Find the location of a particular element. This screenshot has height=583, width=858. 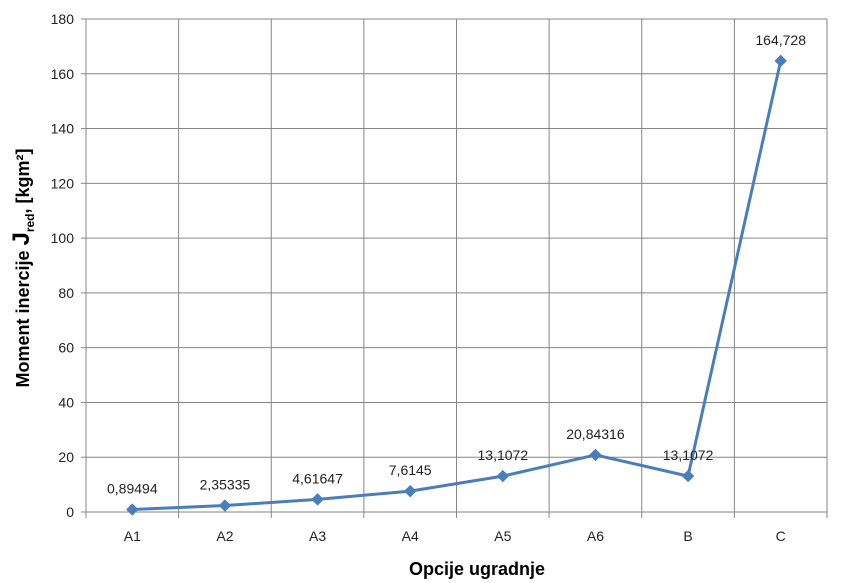

x-tick-label: A5 is located at coordinates (502, 536).